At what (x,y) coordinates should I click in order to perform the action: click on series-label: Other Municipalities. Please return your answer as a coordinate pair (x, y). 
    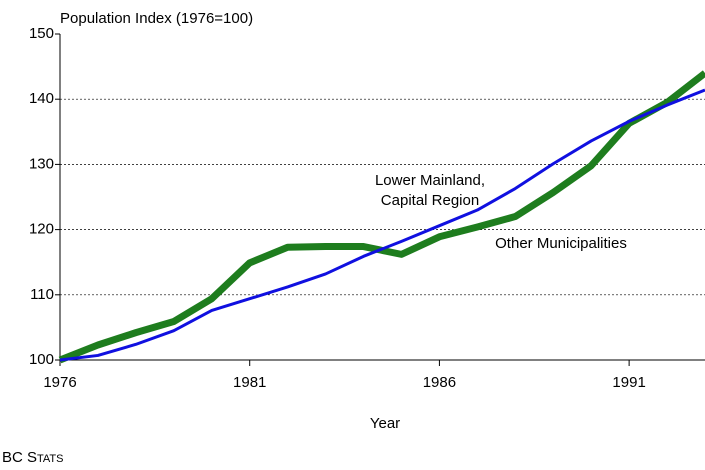
    Looking at the image, I should click on (561, 243).